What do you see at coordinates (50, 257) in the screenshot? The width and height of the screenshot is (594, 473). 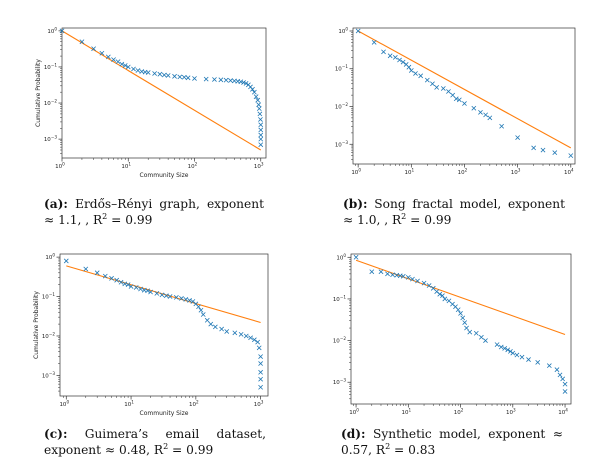 I see `y-tick-label: 10⁰` at bounding box center [50, 257].